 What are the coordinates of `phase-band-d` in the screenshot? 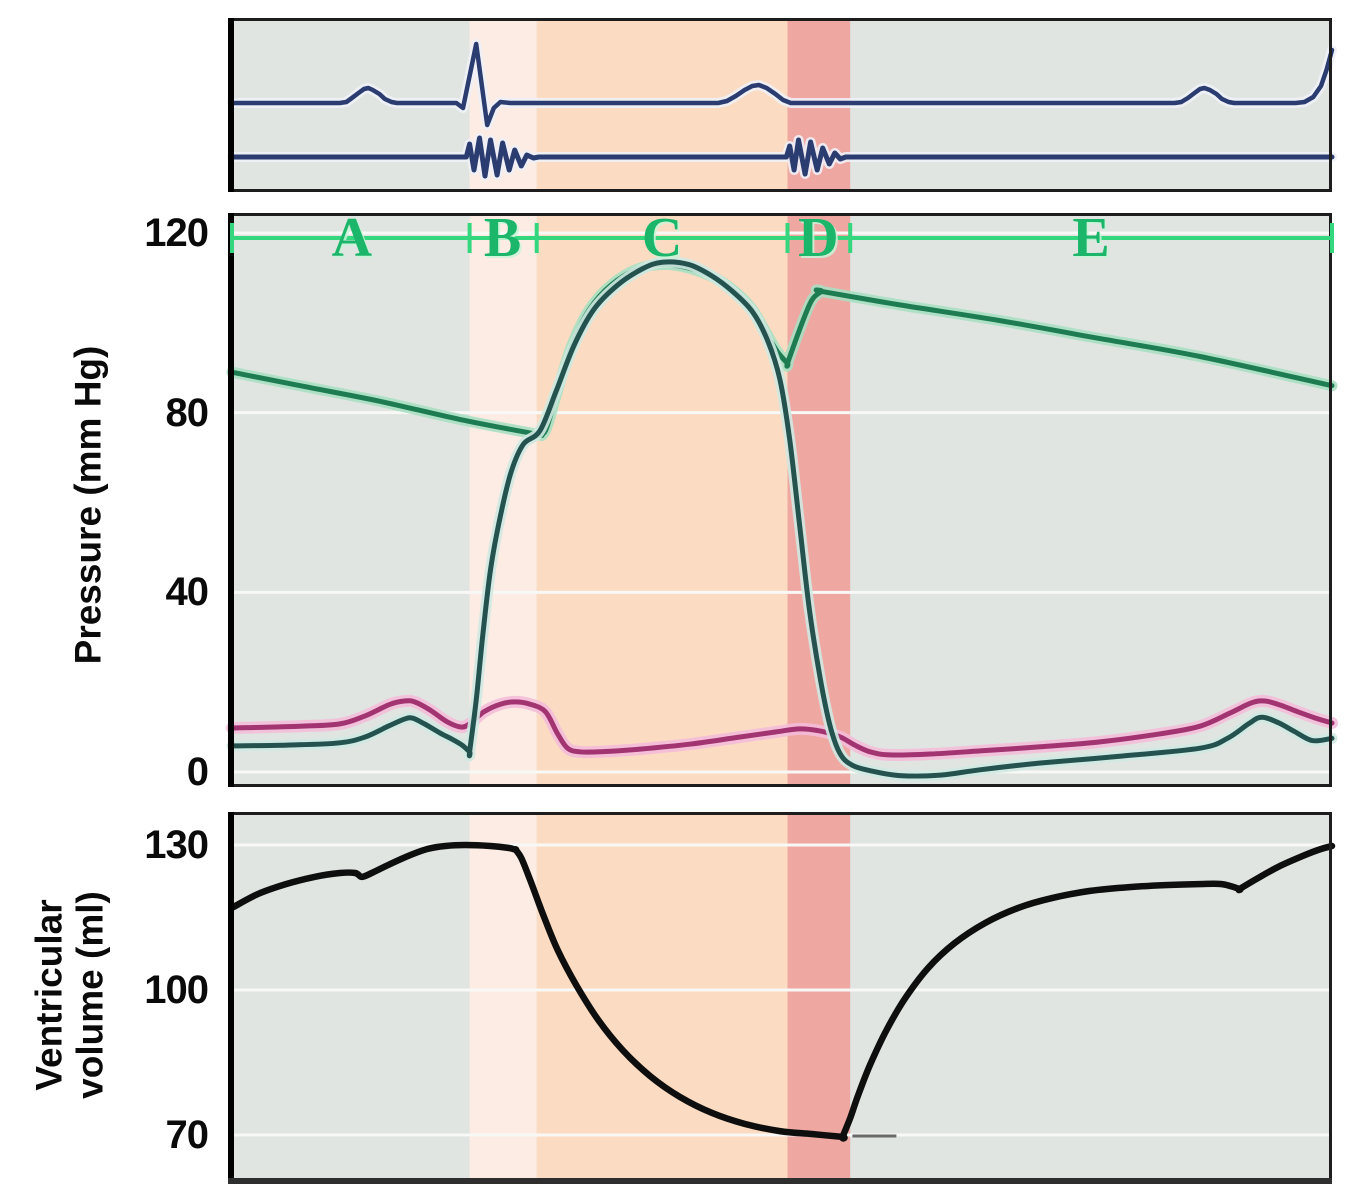 It's located at (819, 997).